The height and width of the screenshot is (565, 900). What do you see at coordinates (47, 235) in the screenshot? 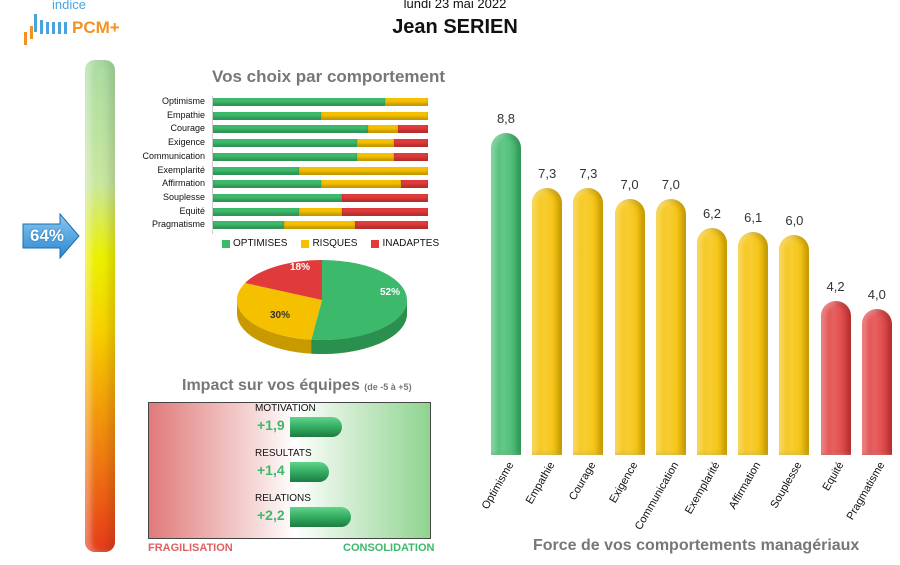
I see `gauge-value: 64%` at bounding box center [47, 235].